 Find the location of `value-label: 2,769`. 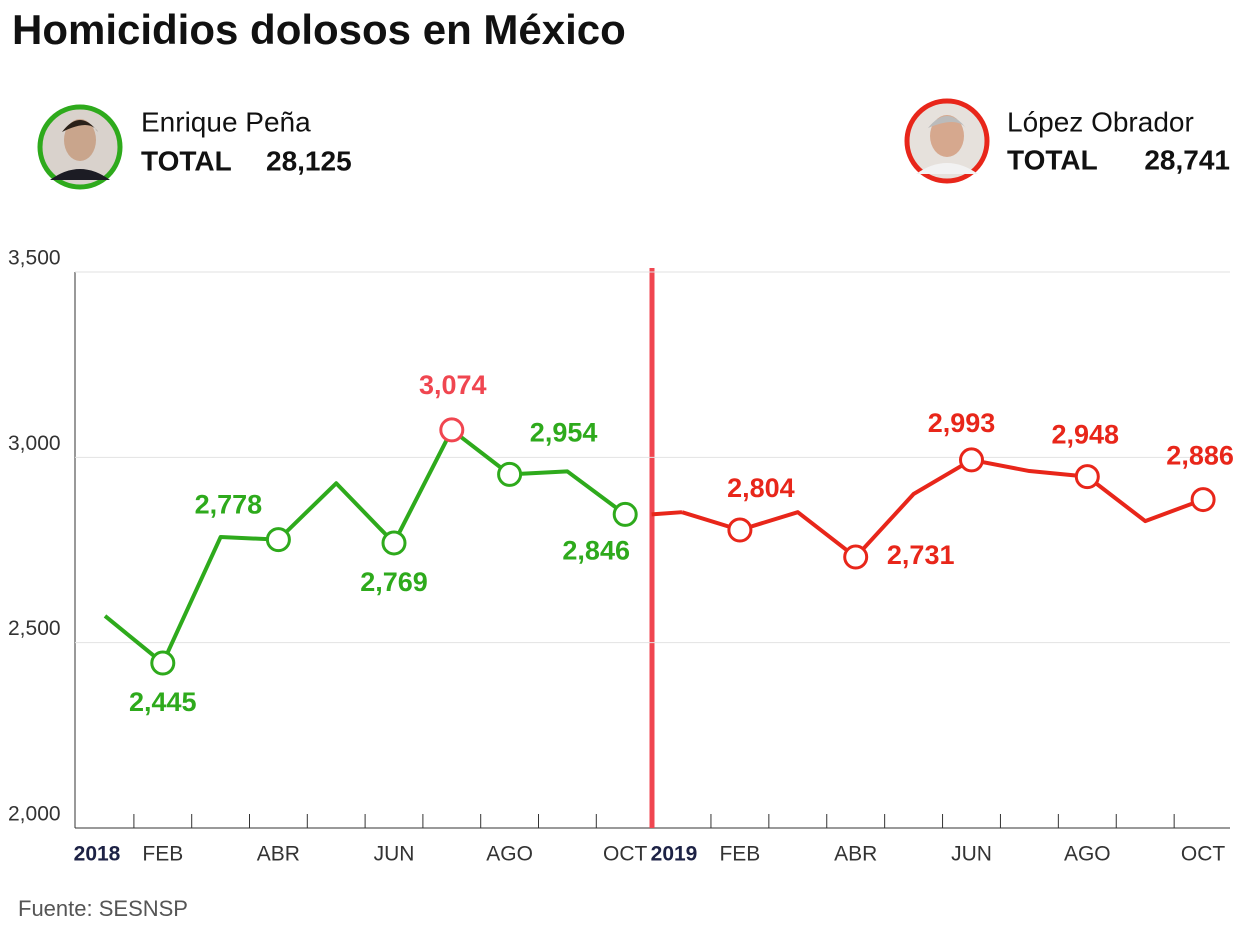

value-label: 2,769 is located at coordinates (394, 582).